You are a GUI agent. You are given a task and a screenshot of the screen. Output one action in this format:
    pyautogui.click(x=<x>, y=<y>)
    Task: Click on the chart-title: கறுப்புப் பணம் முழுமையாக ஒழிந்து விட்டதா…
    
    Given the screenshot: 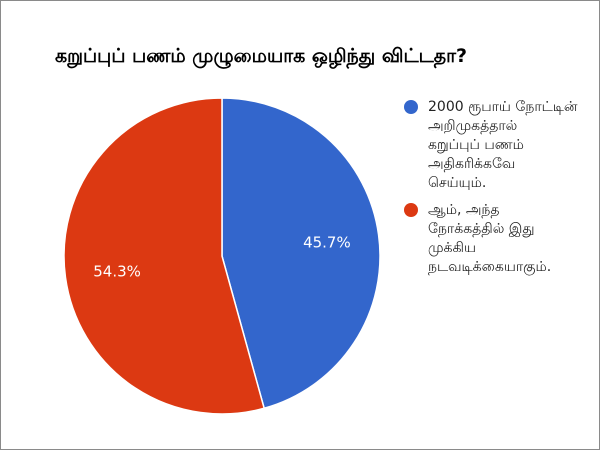 What is the action you would take?
    pyautogui.click(x=261, y=56)
    